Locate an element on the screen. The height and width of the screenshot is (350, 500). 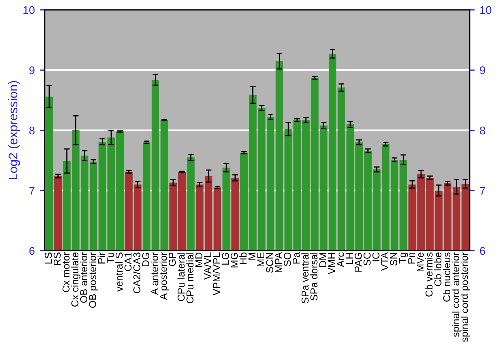
x-tick-label: DG is located at coordinates (146, 260).